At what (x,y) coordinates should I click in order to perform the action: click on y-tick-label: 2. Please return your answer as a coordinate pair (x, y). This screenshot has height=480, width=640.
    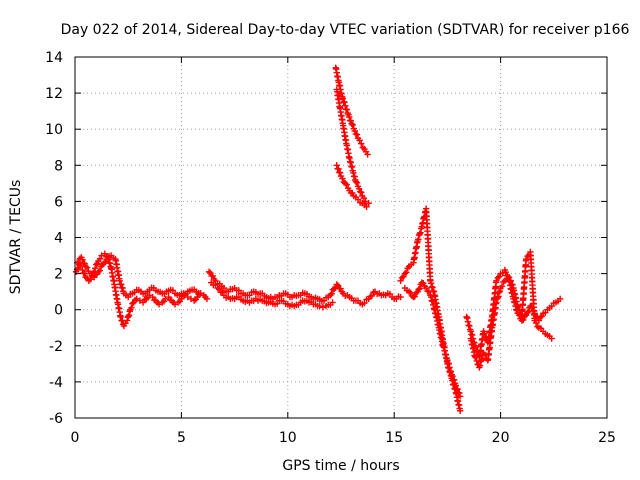
    Looking at the image, I should click on (58, 275).